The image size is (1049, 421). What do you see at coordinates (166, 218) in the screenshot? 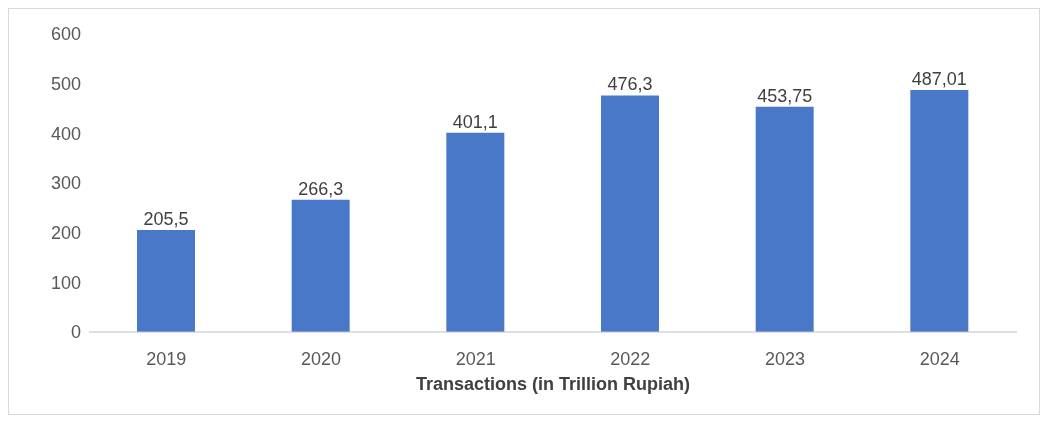
I see `data-label: 205,5` at bounding box center [166, 218].